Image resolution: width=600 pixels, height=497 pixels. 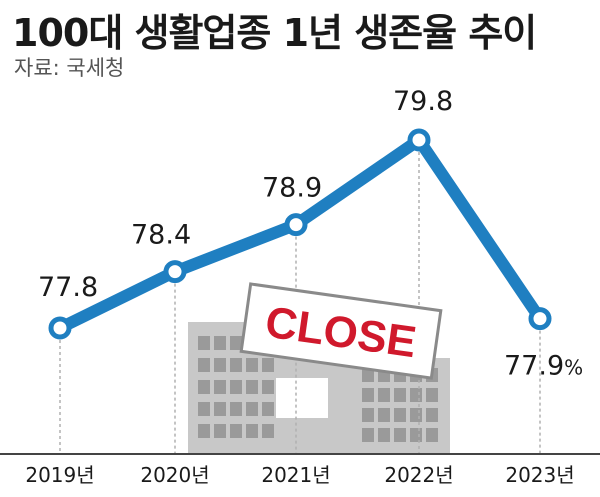 What do you see at coordinates (68, 287) in the screenshot?
I see `data-label: 77.8` at bounding box center [68, 287].